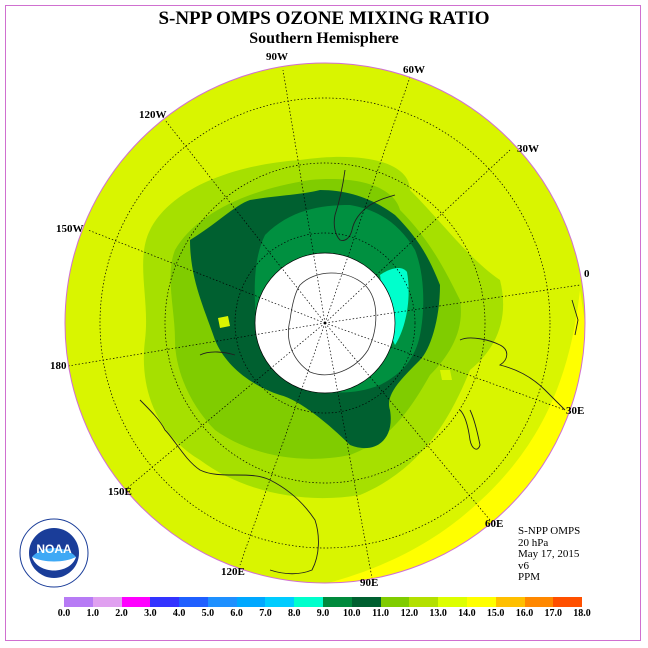 Image resolution: width=648 pixels, height=648 pixels. Describe the element at coordinates (553, 613) in the screenshot. I see `colorbar-tick-label: 17.0` at that location.